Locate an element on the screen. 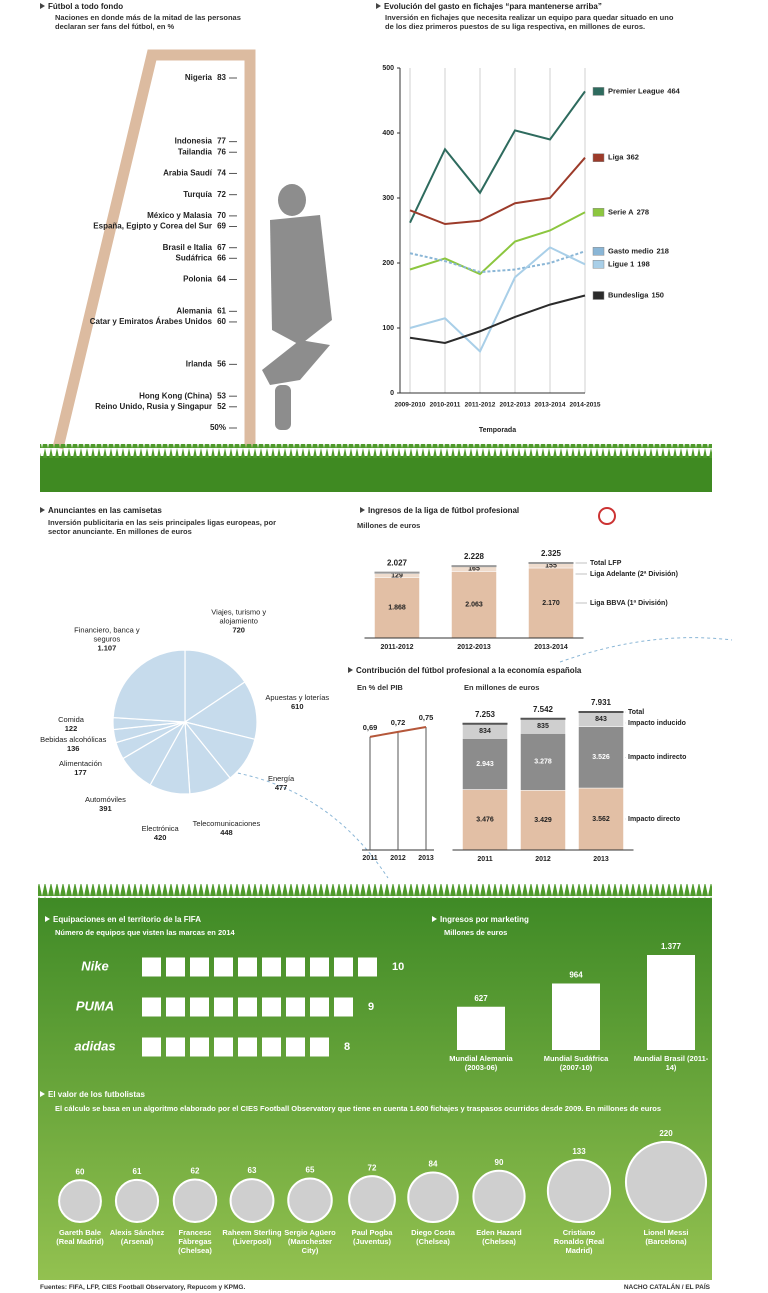 The height and width of the screenshot is (1293, 768). segment-label: 834 is located at coordinates (485, 731).